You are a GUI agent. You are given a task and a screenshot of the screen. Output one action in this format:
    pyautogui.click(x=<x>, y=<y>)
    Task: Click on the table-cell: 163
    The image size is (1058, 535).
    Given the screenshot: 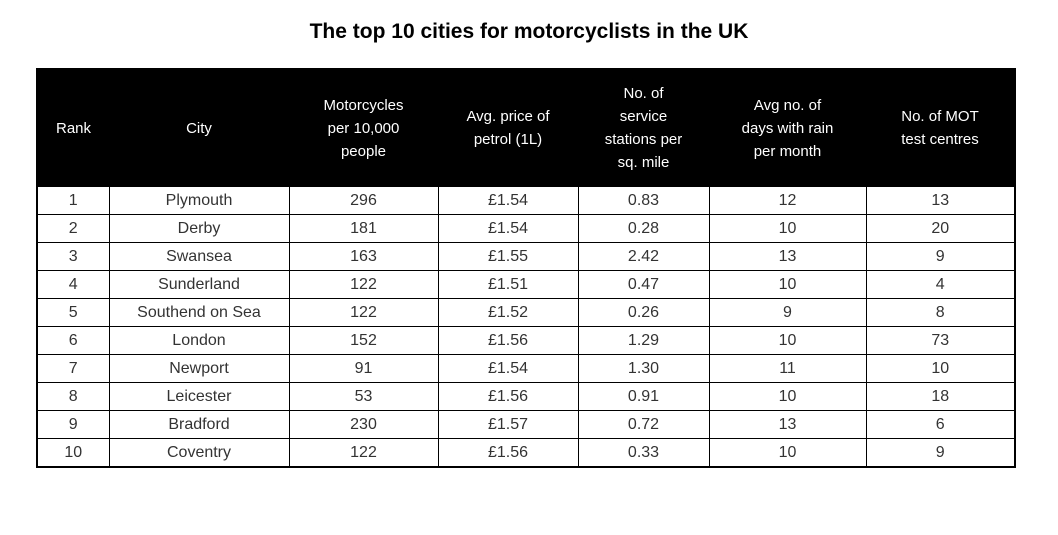 What is the action you would take?
    pyautogui.click(x=363, y=256)
    